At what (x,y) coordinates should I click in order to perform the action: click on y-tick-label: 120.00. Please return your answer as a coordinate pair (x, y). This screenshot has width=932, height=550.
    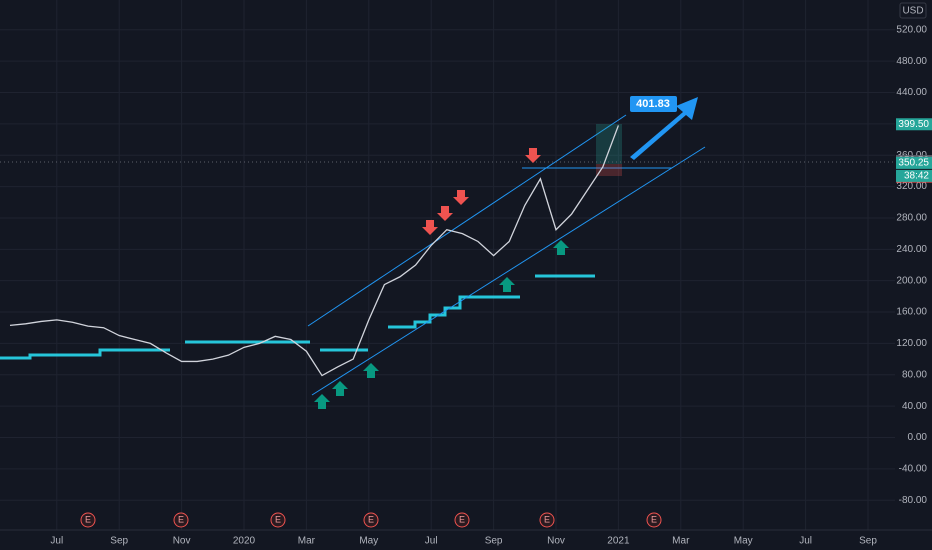
    Looking at the image, I should click on (911, 343).